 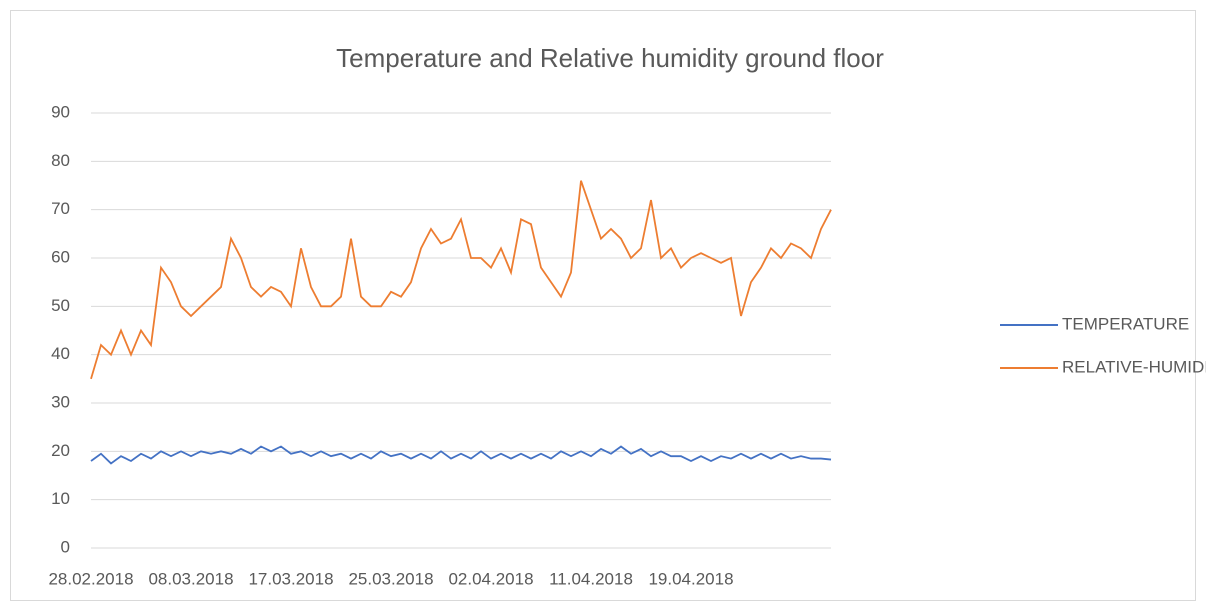 What do you see at coordinates (490, 578) in the screenshot?
I see `x-tick-label: 02.04.2018` at bounding box center [490, 578].